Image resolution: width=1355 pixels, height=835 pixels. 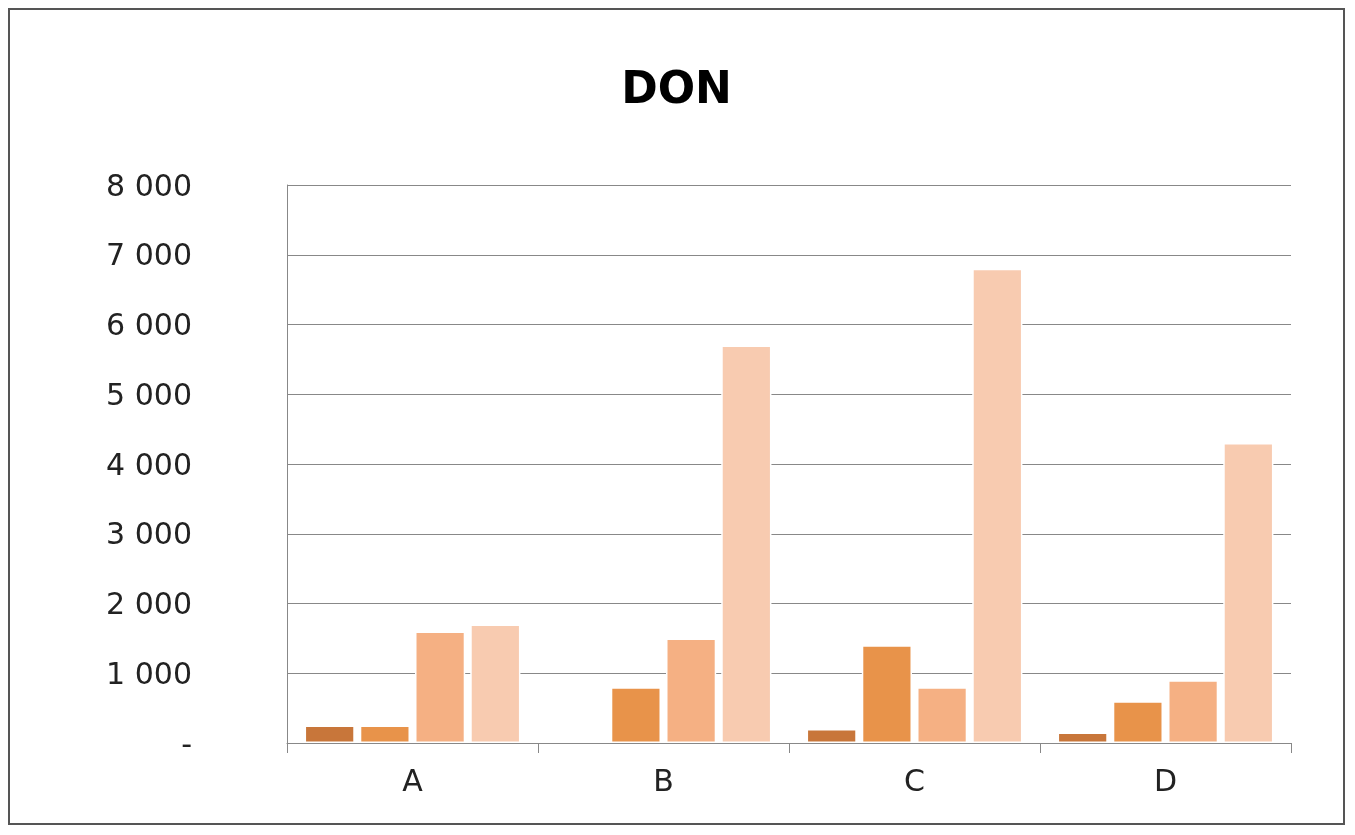 What do you see at coordinates (413, 780) in the screenshot?
I see `x-tick-label: A` at bounding box center [413, 780].